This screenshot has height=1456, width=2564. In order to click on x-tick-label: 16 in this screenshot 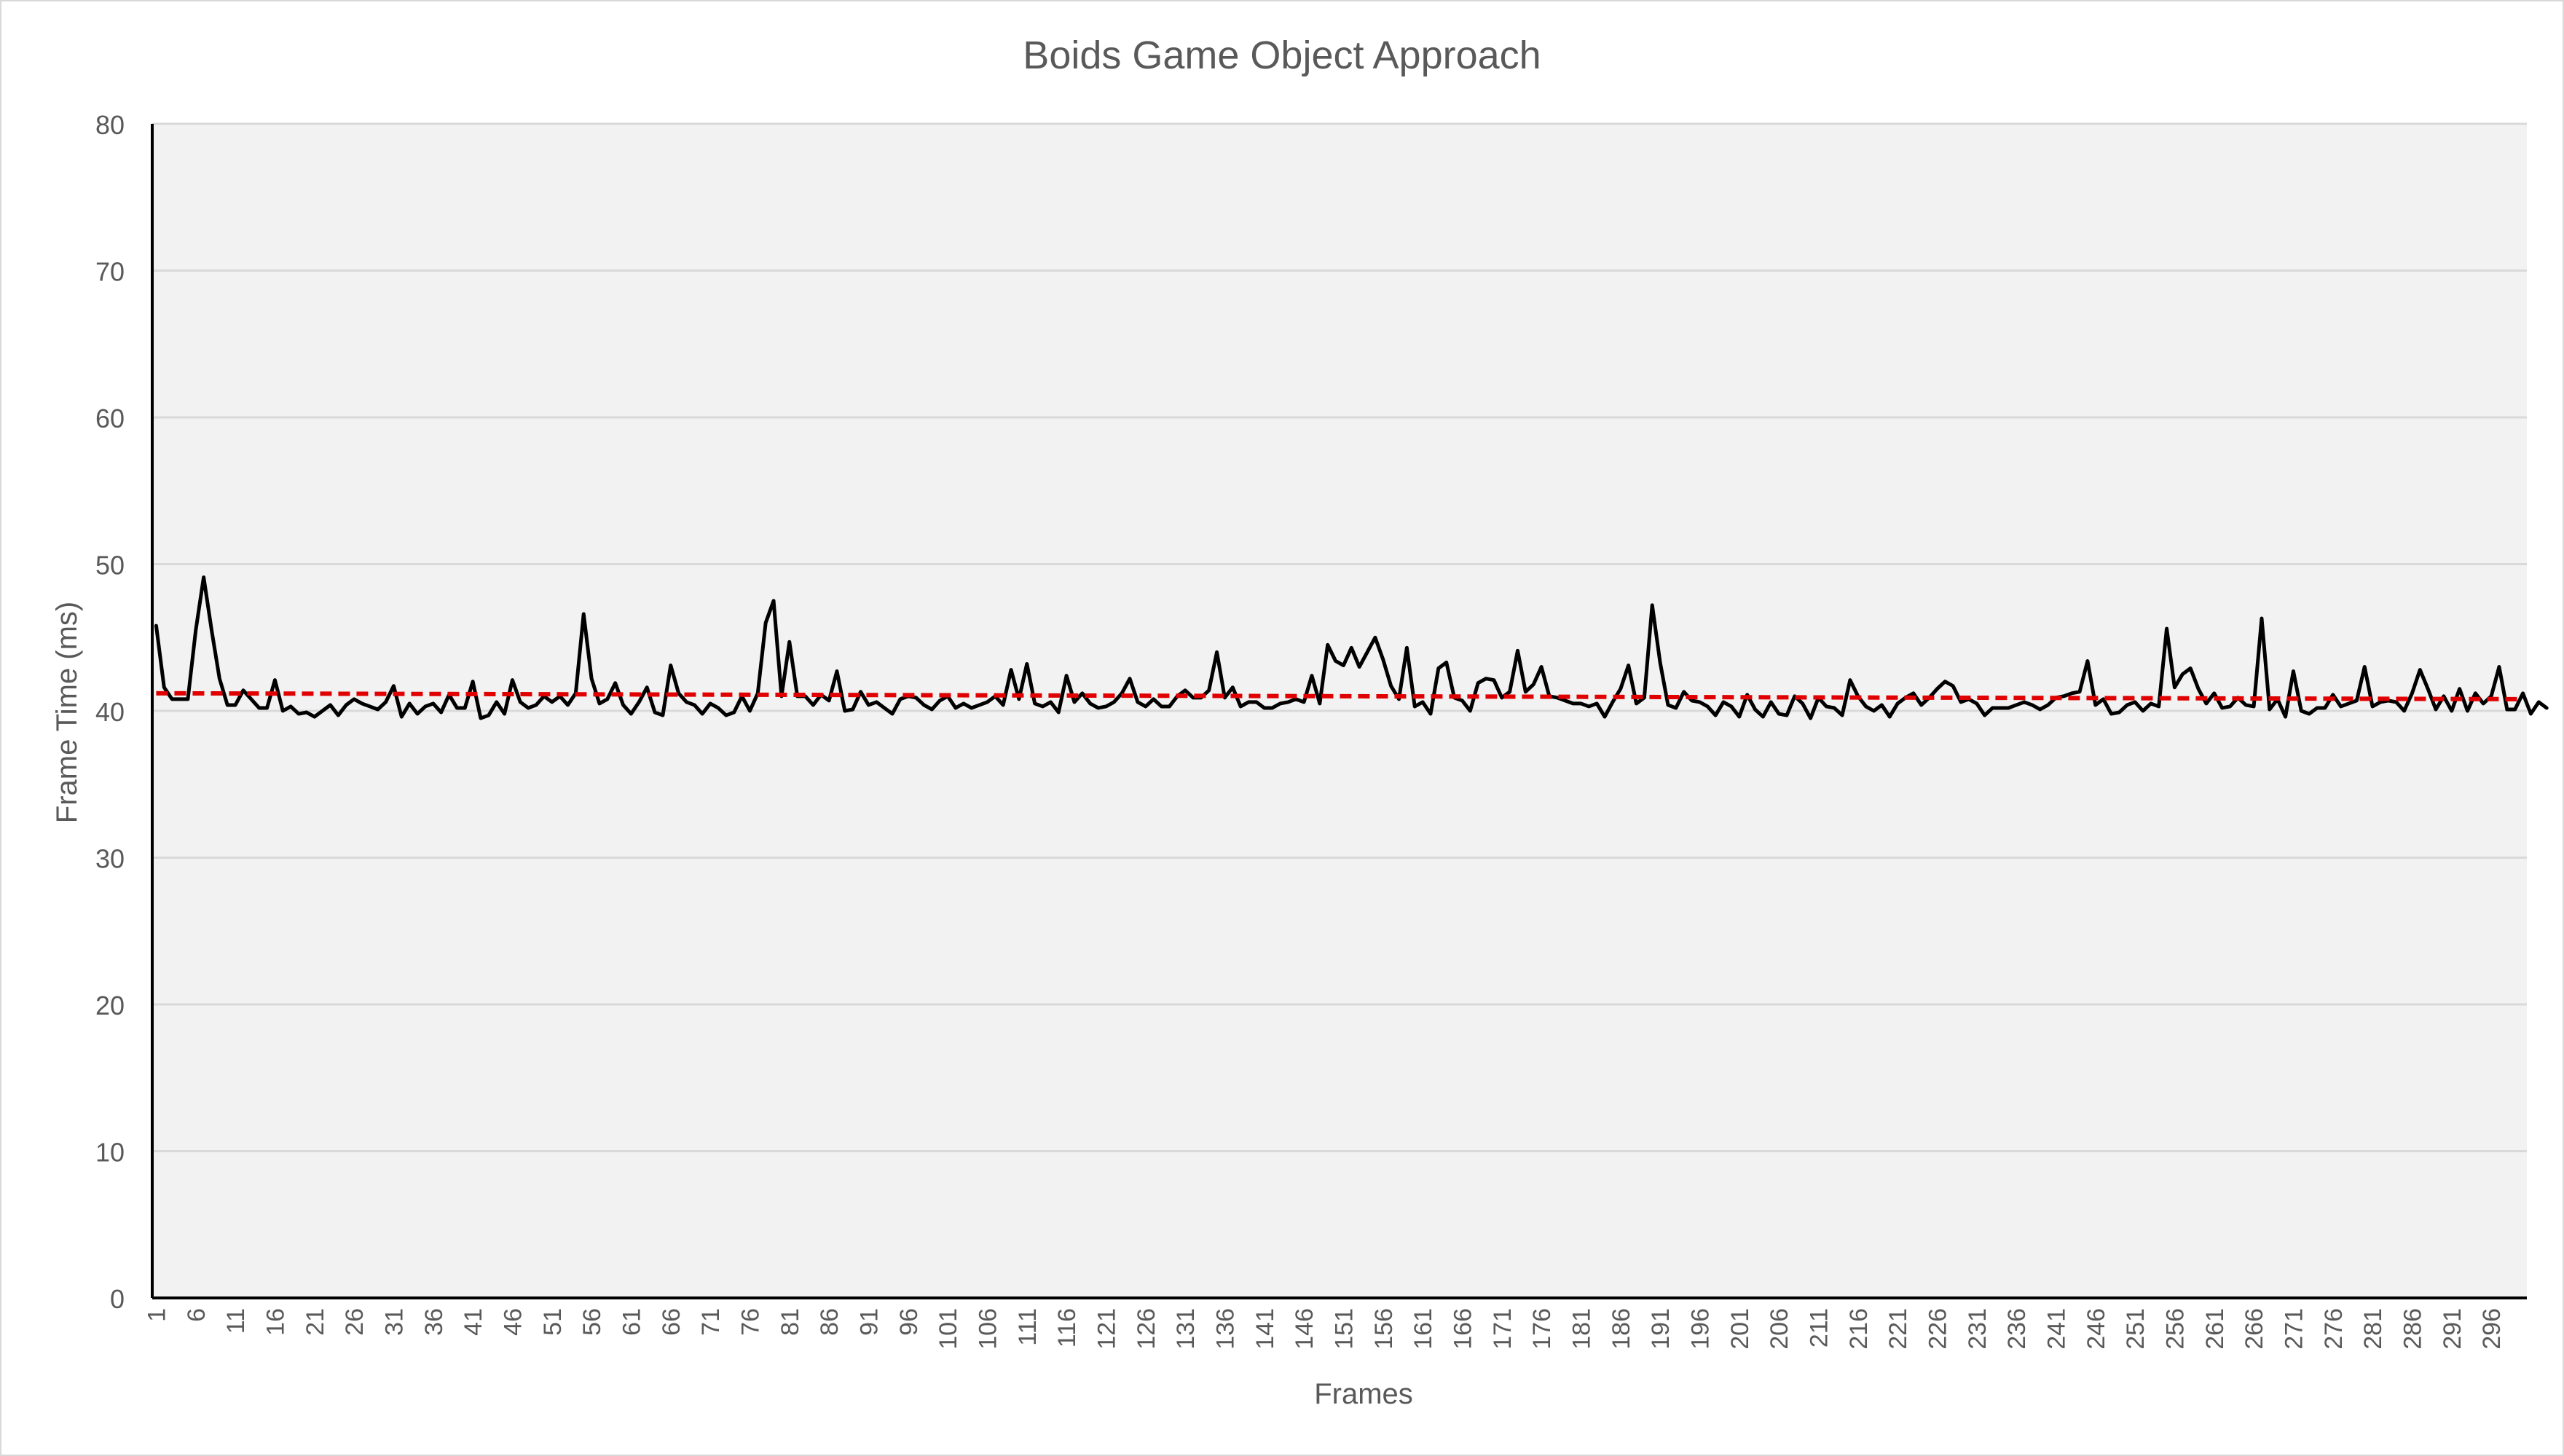, I will do `click(275, 1322)`.